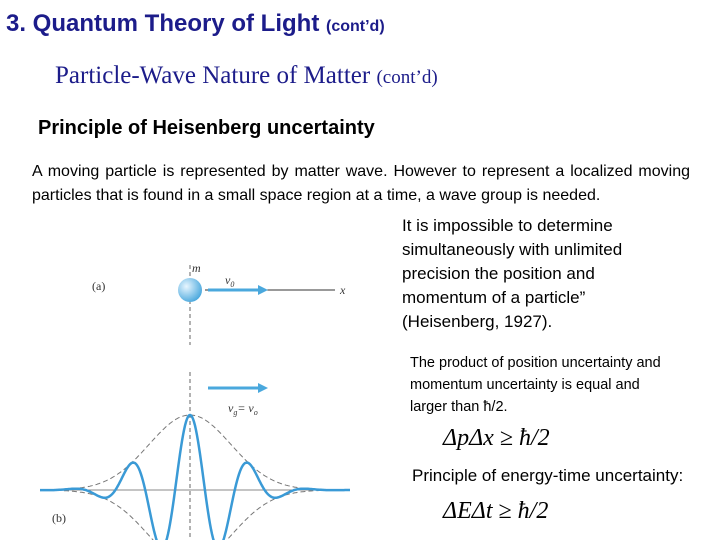 This screenshot has width=720, height=540. Describe the element at coordinates (494, 297) in the screenshot. I see `quote-line: momentum of a particle”` at that location.